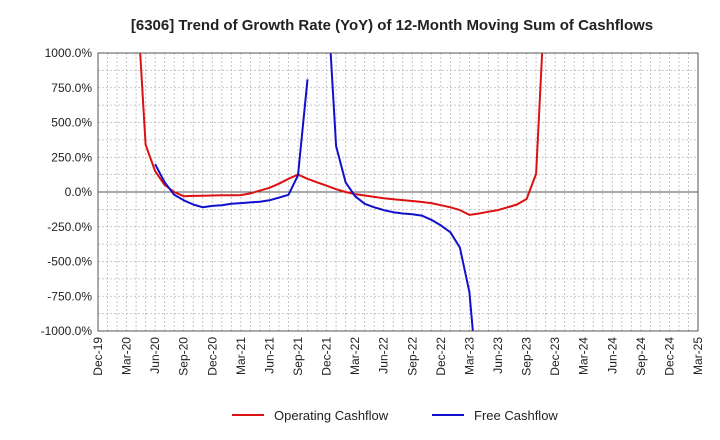  What do you see at coordinates (555, 356) in the screenshot?
I see `x-tick-label: Dec-23` at bounding box center [555, 356].